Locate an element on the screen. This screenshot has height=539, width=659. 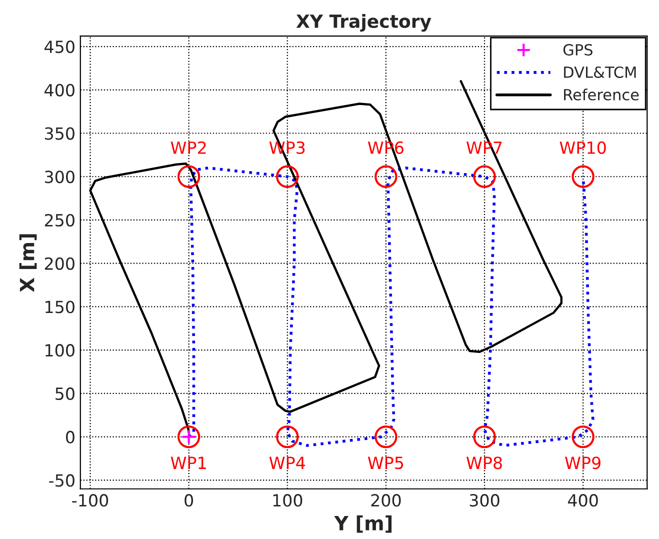
annotation: WP9 is located at coordinates (582, 463).